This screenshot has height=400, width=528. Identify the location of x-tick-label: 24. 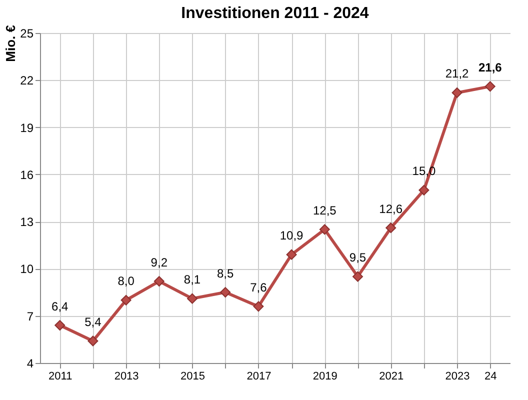
(490, 376).